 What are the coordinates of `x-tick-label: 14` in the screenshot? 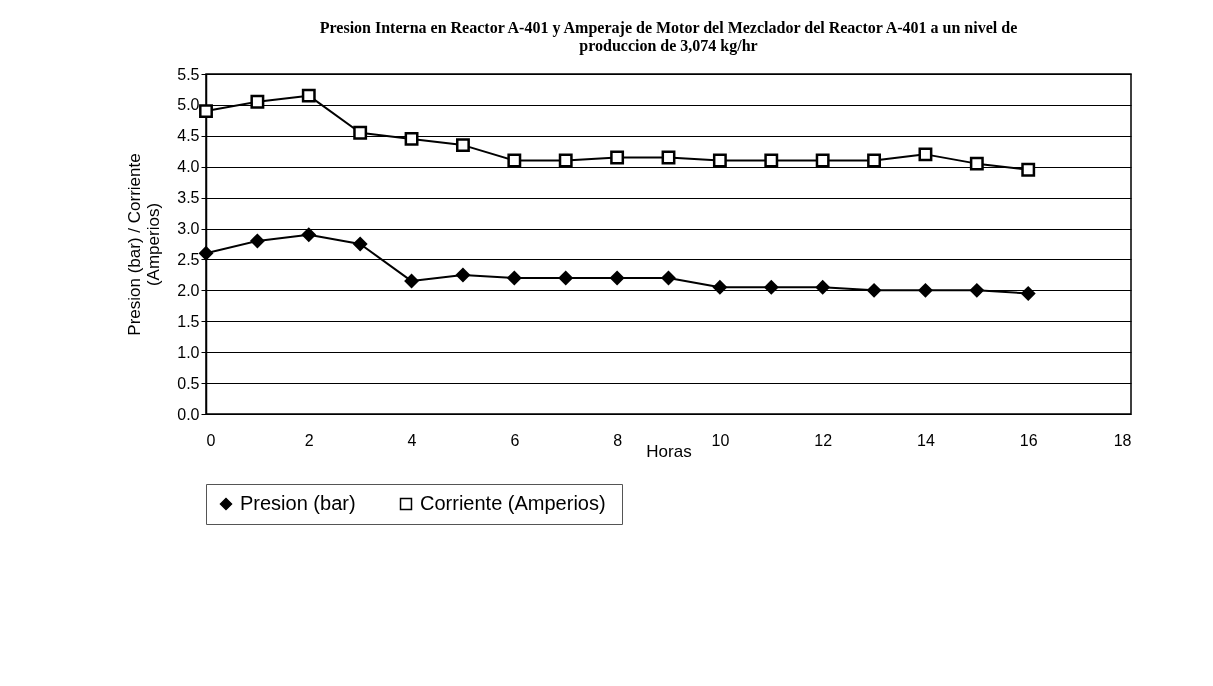 It's located at (926, 440).